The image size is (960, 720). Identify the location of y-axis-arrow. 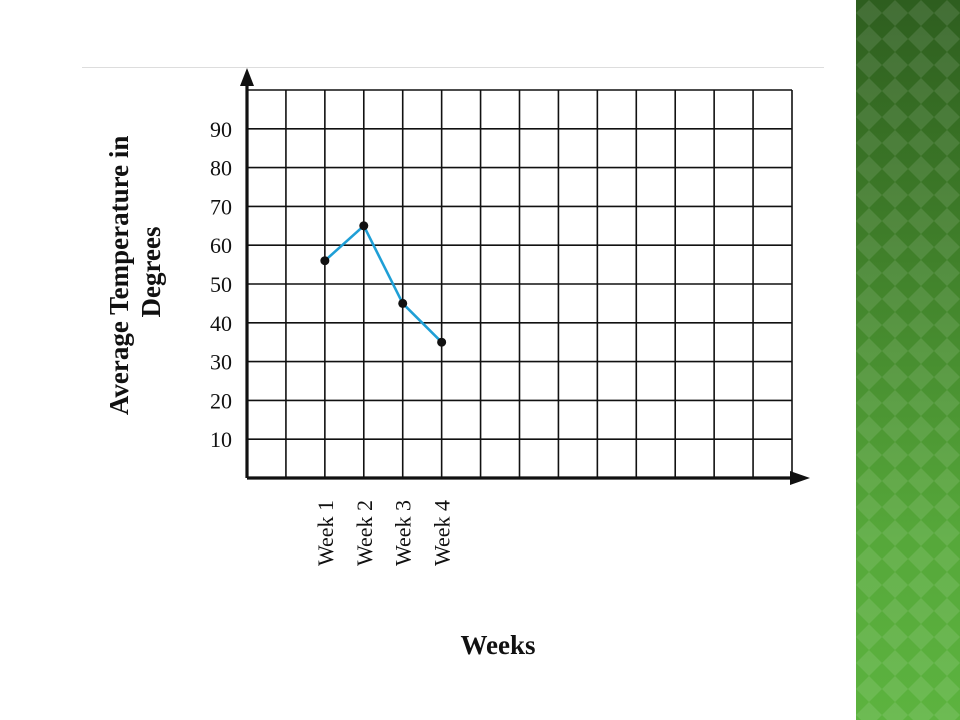
(247, 77).